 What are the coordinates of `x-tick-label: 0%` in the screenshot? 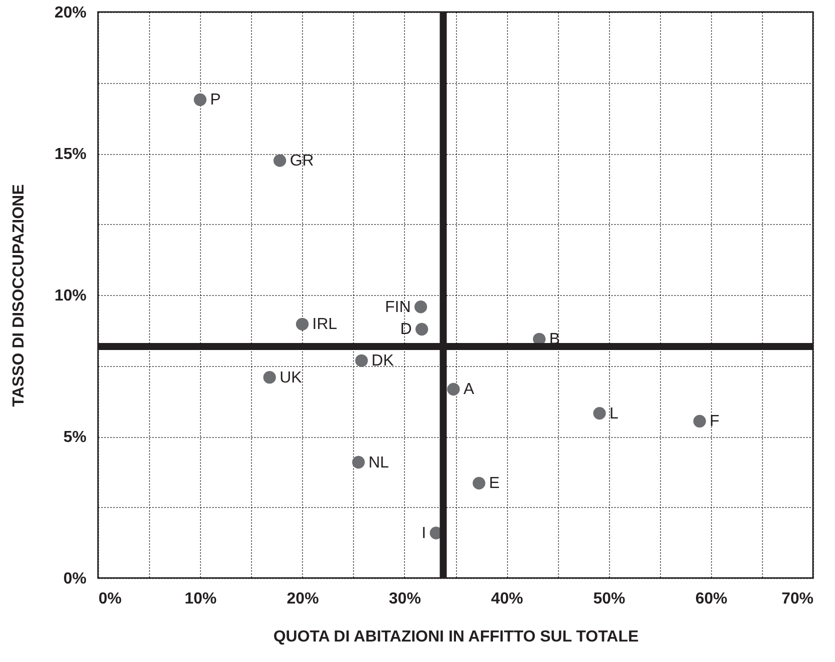 It's located at (110, 599).